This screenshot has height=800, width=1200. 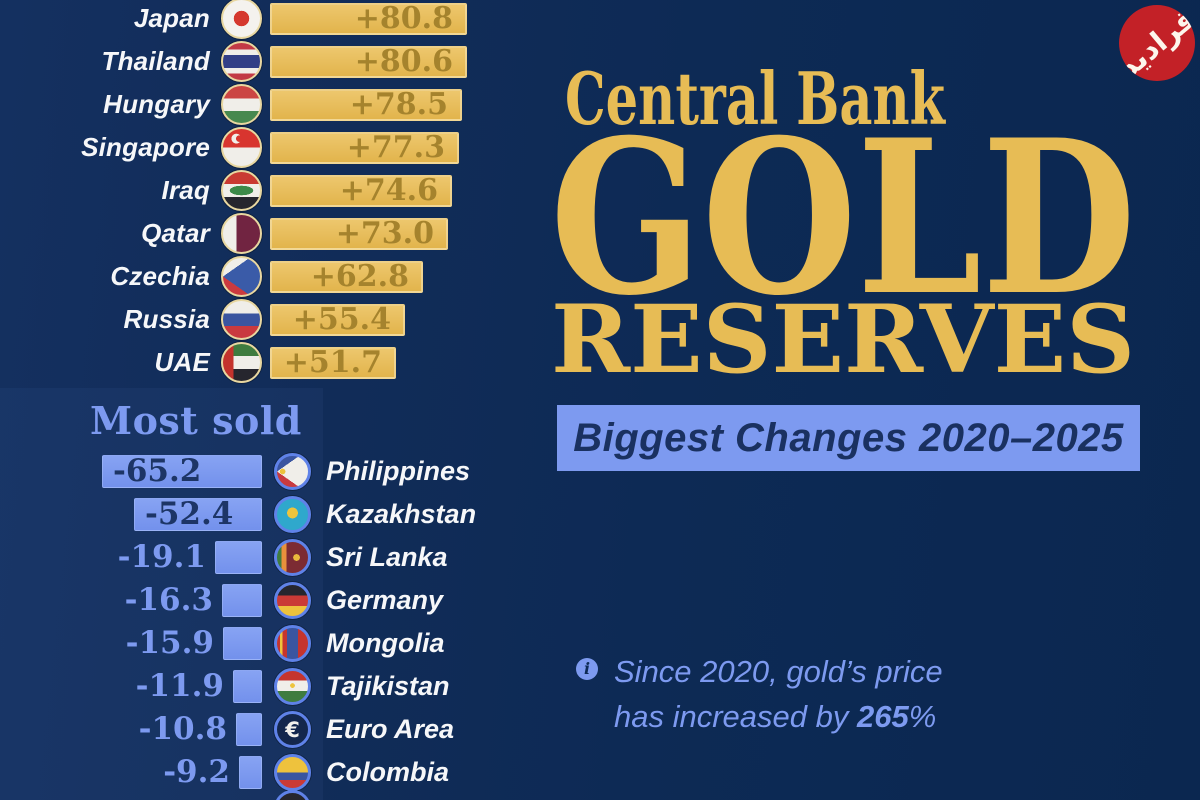 I want to click on bought-row: Czechia +62.8, so click(x=233, y=276).